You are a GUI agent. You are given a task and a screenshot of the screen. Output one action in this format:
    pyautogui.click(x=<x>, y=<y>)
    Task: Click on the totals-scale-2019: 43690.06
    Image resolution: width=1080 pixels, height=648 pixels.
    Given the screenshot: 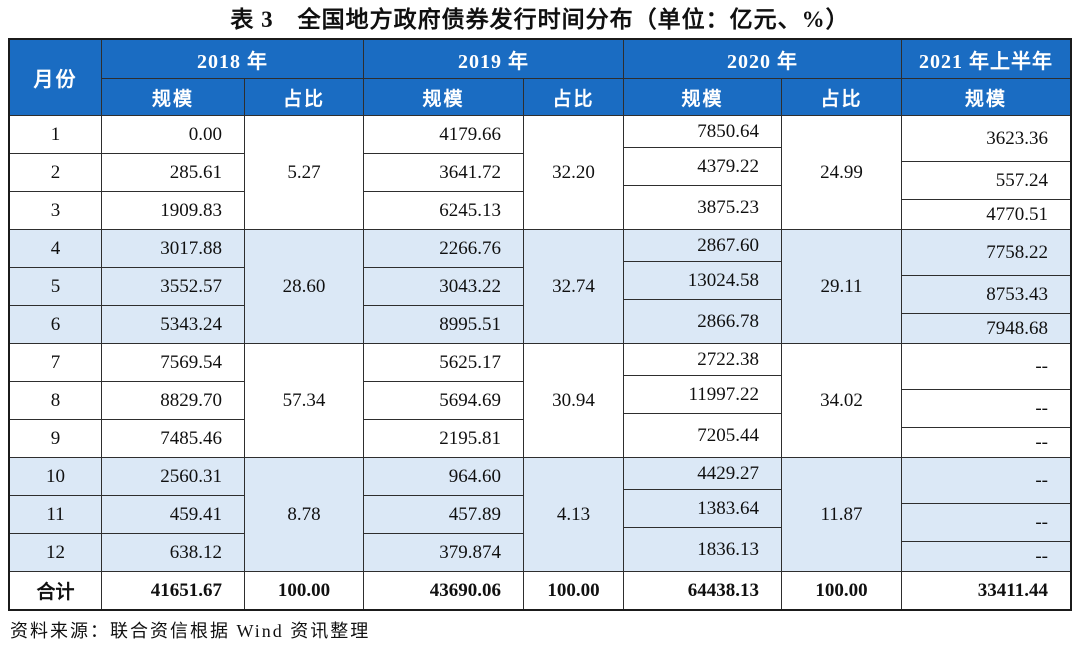 What is the action you would take?
    pyautogui.click(x=444, y=590)
    